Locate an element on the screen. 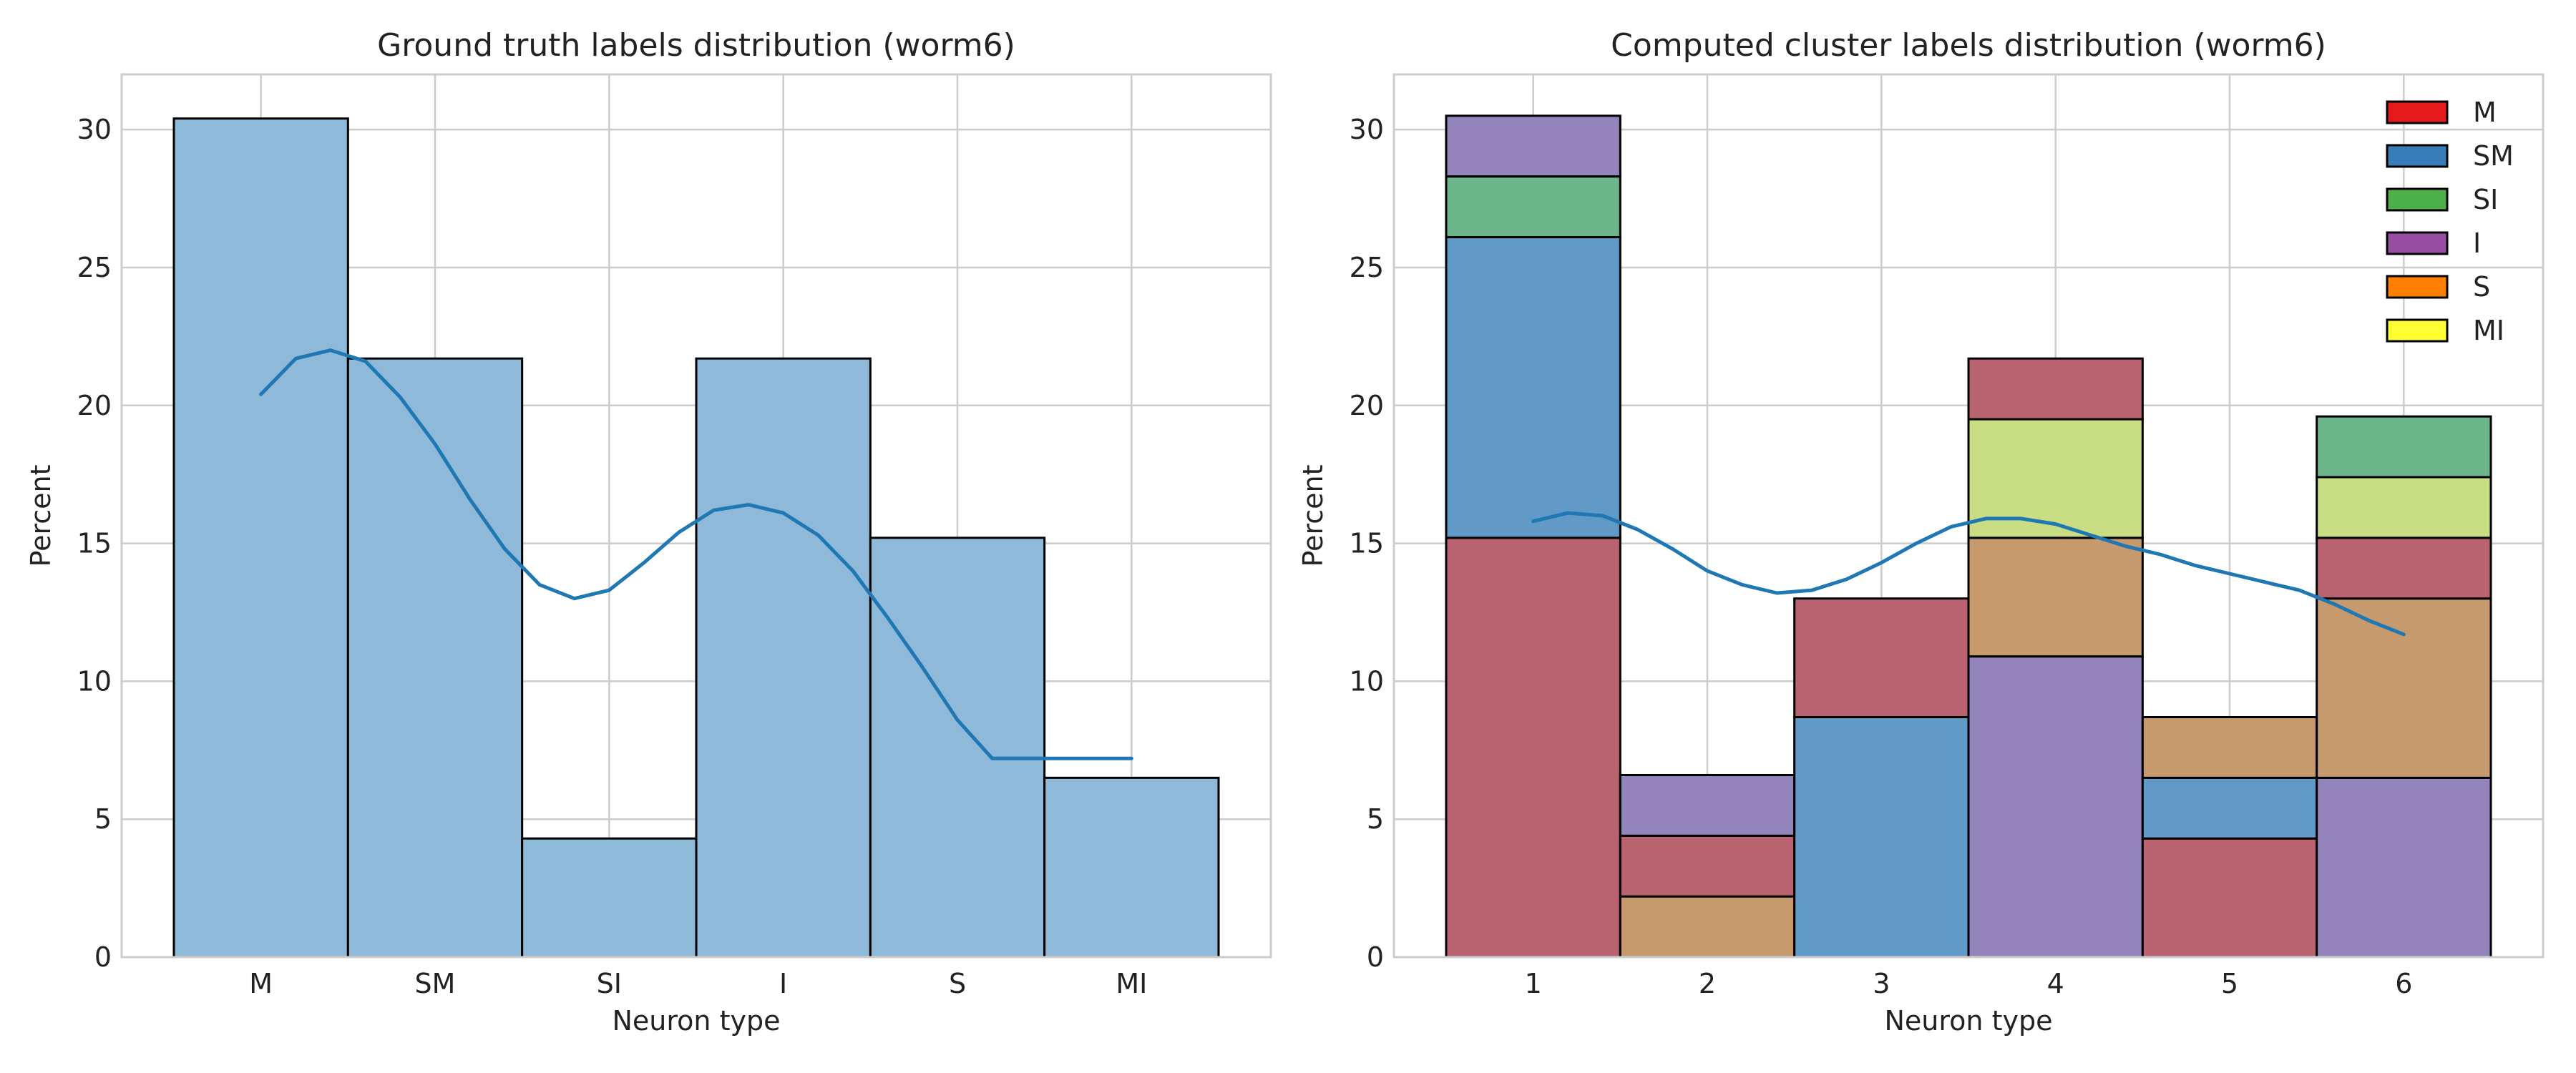 Image resolution: width=2576 pixels, height=1073 pixels. bar-S is located at coordinates (957, 748).